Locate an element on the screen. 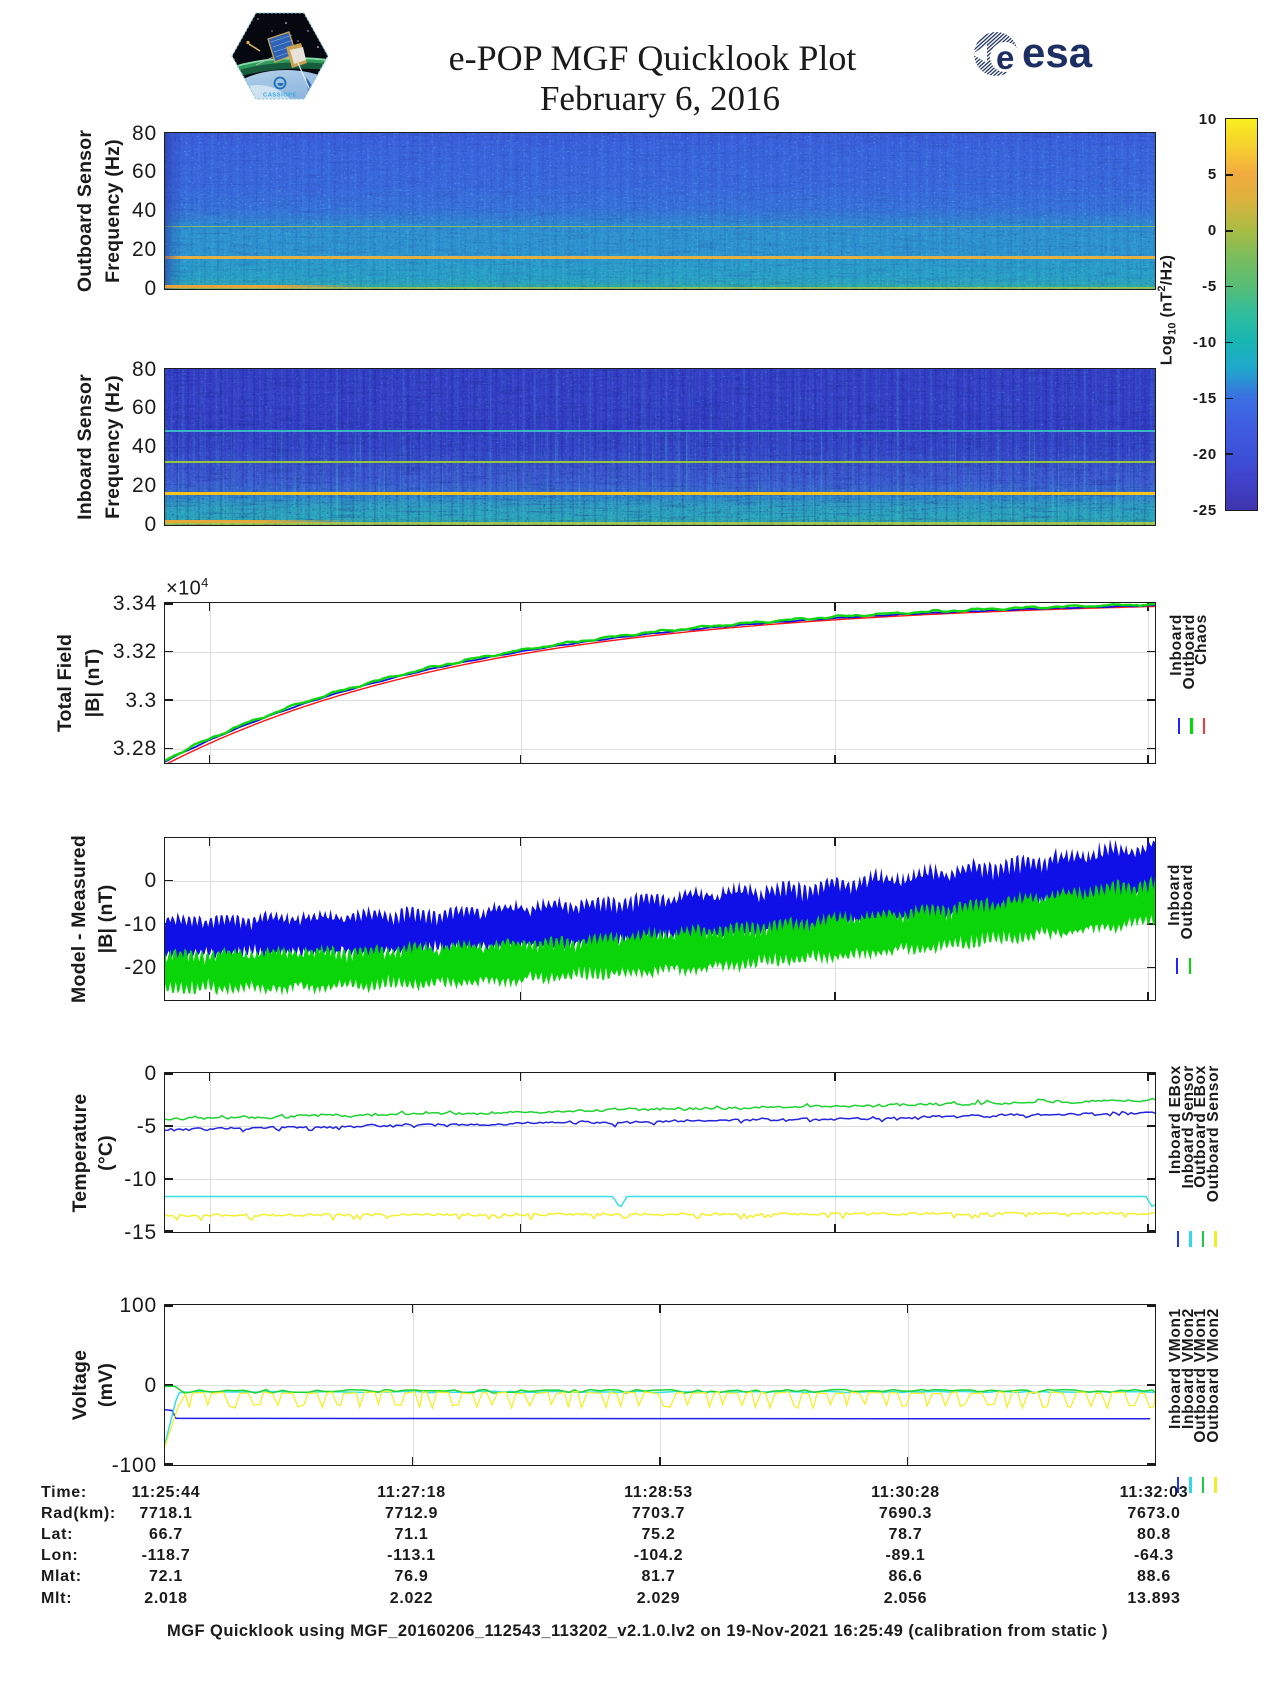 The width and height of the screenshot is (1275, 1708). svg-text: esa is located at coordinates (1057, 52).